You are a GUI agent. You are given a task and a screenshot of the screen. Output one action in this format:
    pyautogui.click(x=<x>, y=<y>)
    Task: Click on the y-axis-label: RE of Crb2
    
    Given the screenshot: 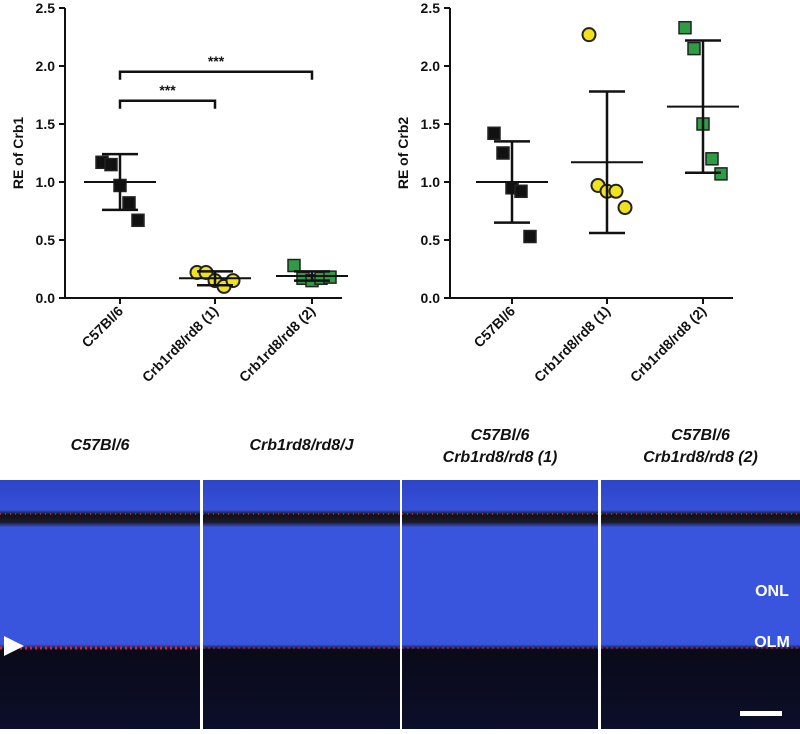 What is the action you would take?
    pyautogui.click(x=403, y=153)
    